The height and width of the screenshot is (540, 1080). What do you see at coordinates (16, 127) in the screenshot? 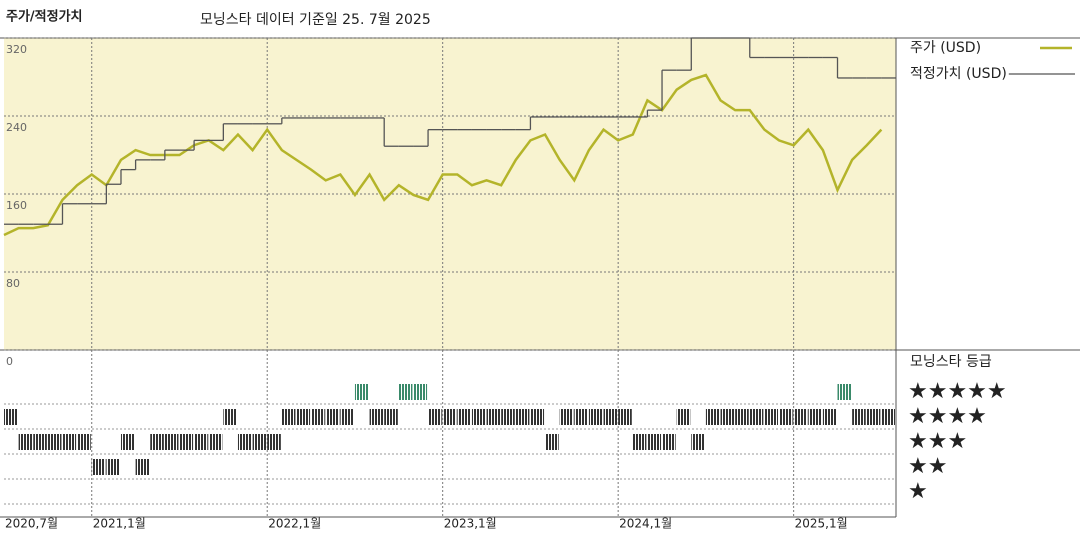
I see `y-tick-label: 240` at bounding box center [16, 127].